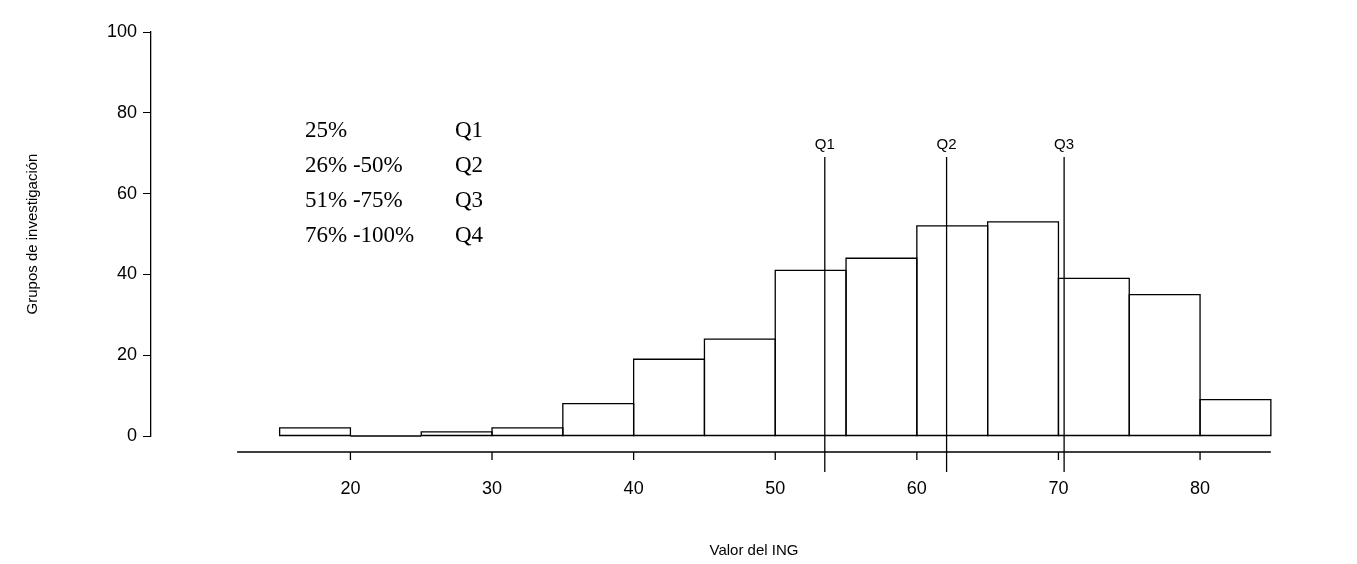  I want to click on y-tick-label: 80, so click(126, 111).